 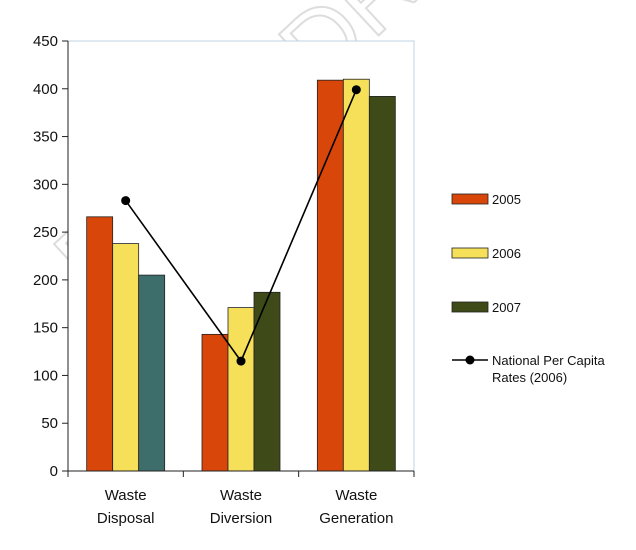 I want to click on legend-label: 2005, so click(x=506, y=199).